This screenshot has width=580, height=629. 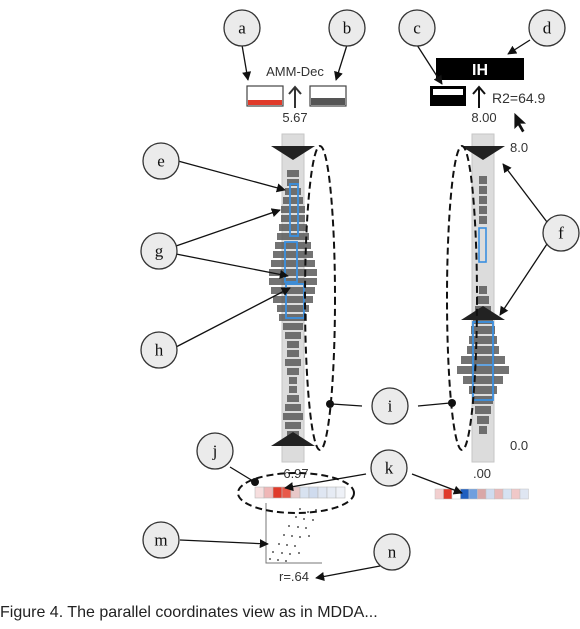 What do you see at coordinates (293, 439) in the screenshot?
I see `left-axis-bottom-handle` at bounding box center [293, 439].